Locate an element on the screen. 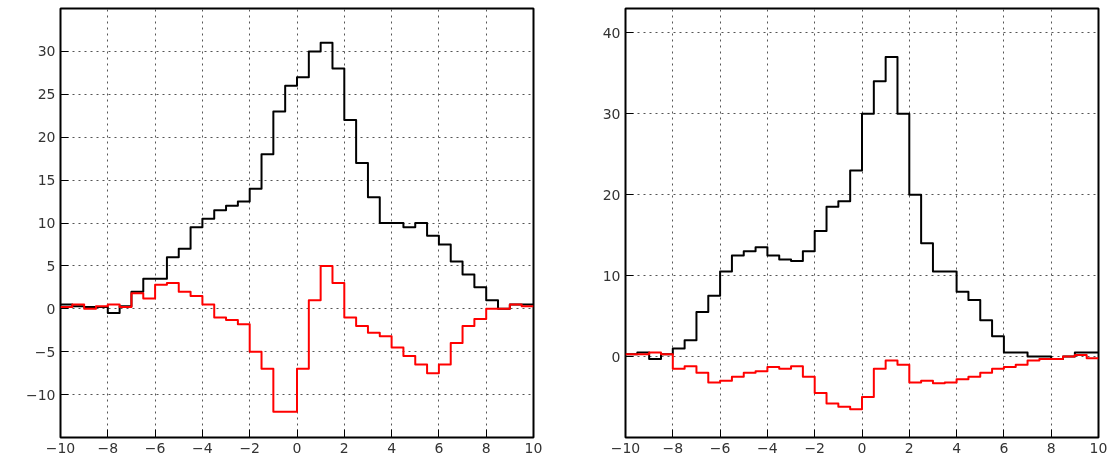 The image size is (1119, 472). y-tick-label: −5 is located at coordinates (45, 351).